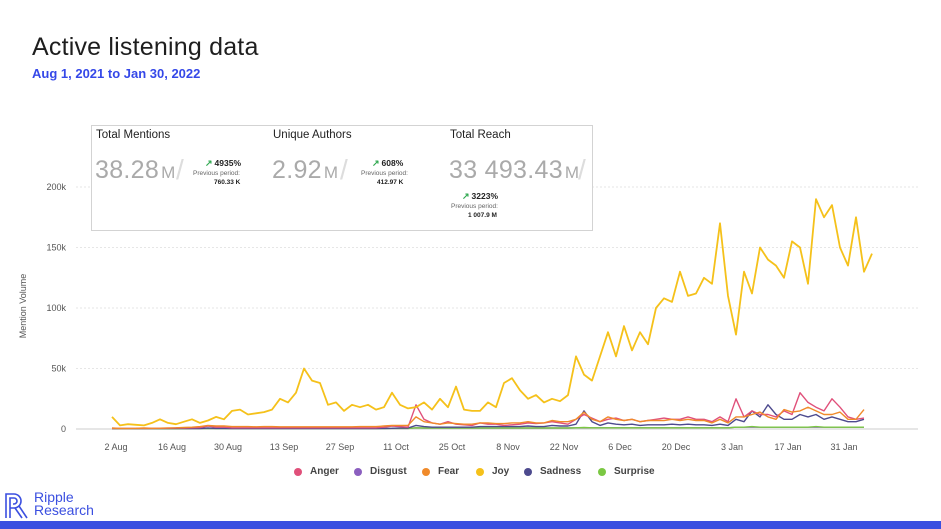 The height and width of the screenshot is (529, 941). I want to click on legend-item-anger: Anger, so click(316, 471).